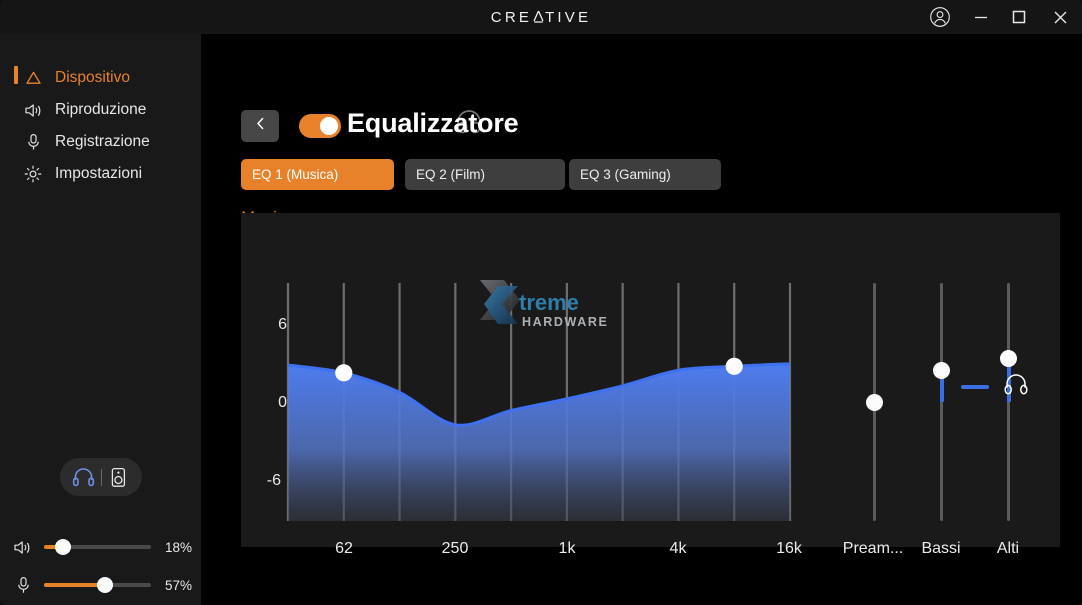  I want to click on volume-knob, so click(63, 547).